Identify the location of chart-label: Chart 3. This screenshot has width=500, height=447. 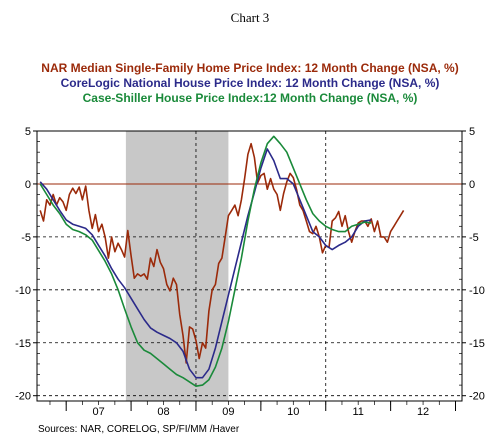
(250, 17).